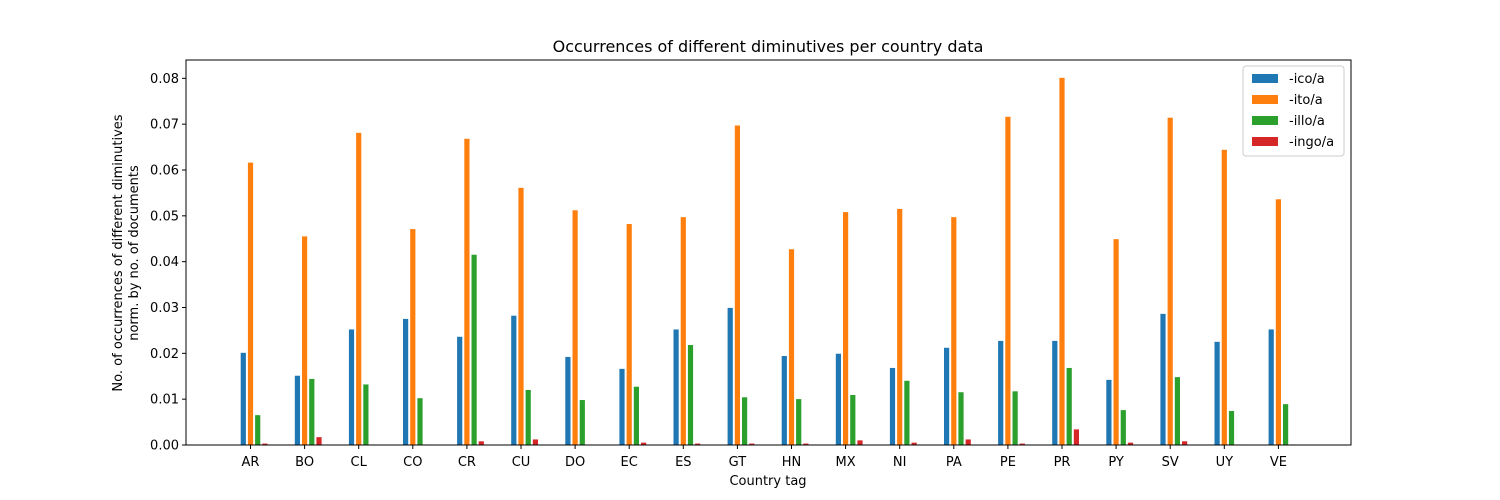 The image size is (1500, 500). Describe the element at coordinates (164, 171) in the screenshot. I see `y-tick-label: 0.06` at that location.